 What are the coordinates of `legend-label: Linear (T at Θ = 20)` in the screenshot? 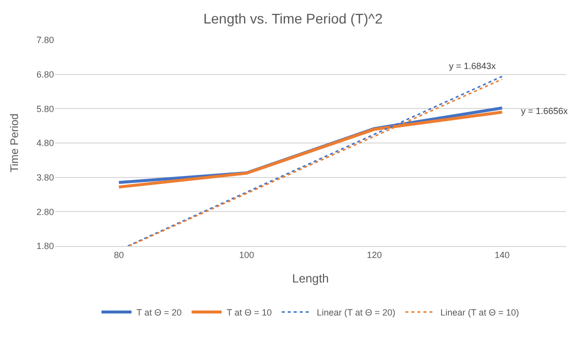 It's located at (356, 313).